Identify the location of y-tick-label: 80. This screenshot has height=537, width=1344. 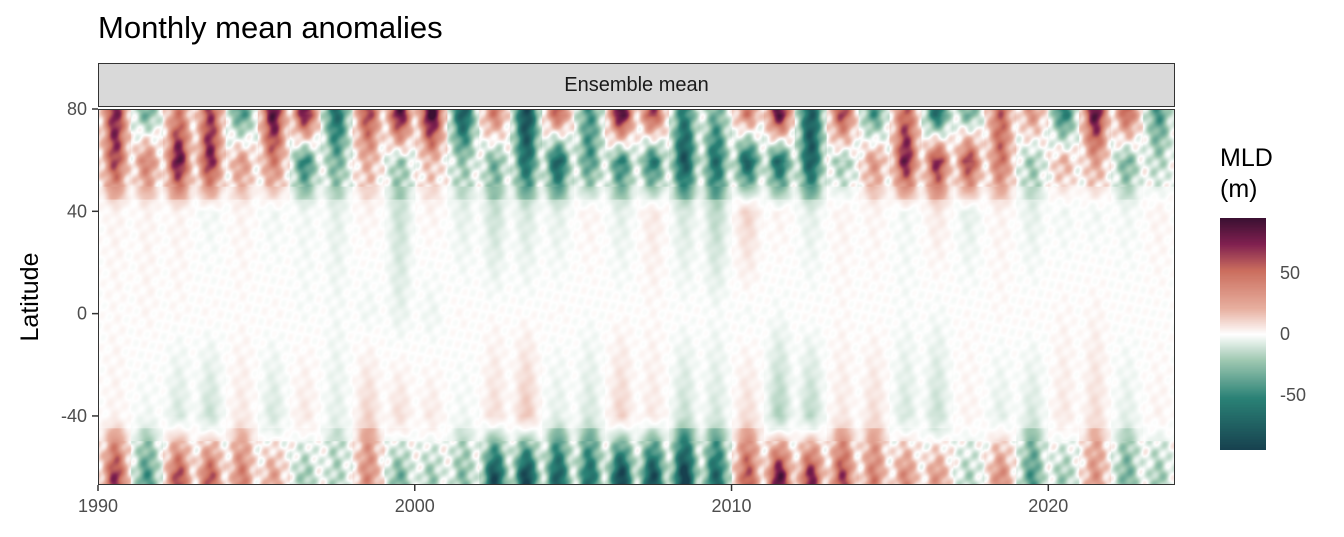
(77, 109).